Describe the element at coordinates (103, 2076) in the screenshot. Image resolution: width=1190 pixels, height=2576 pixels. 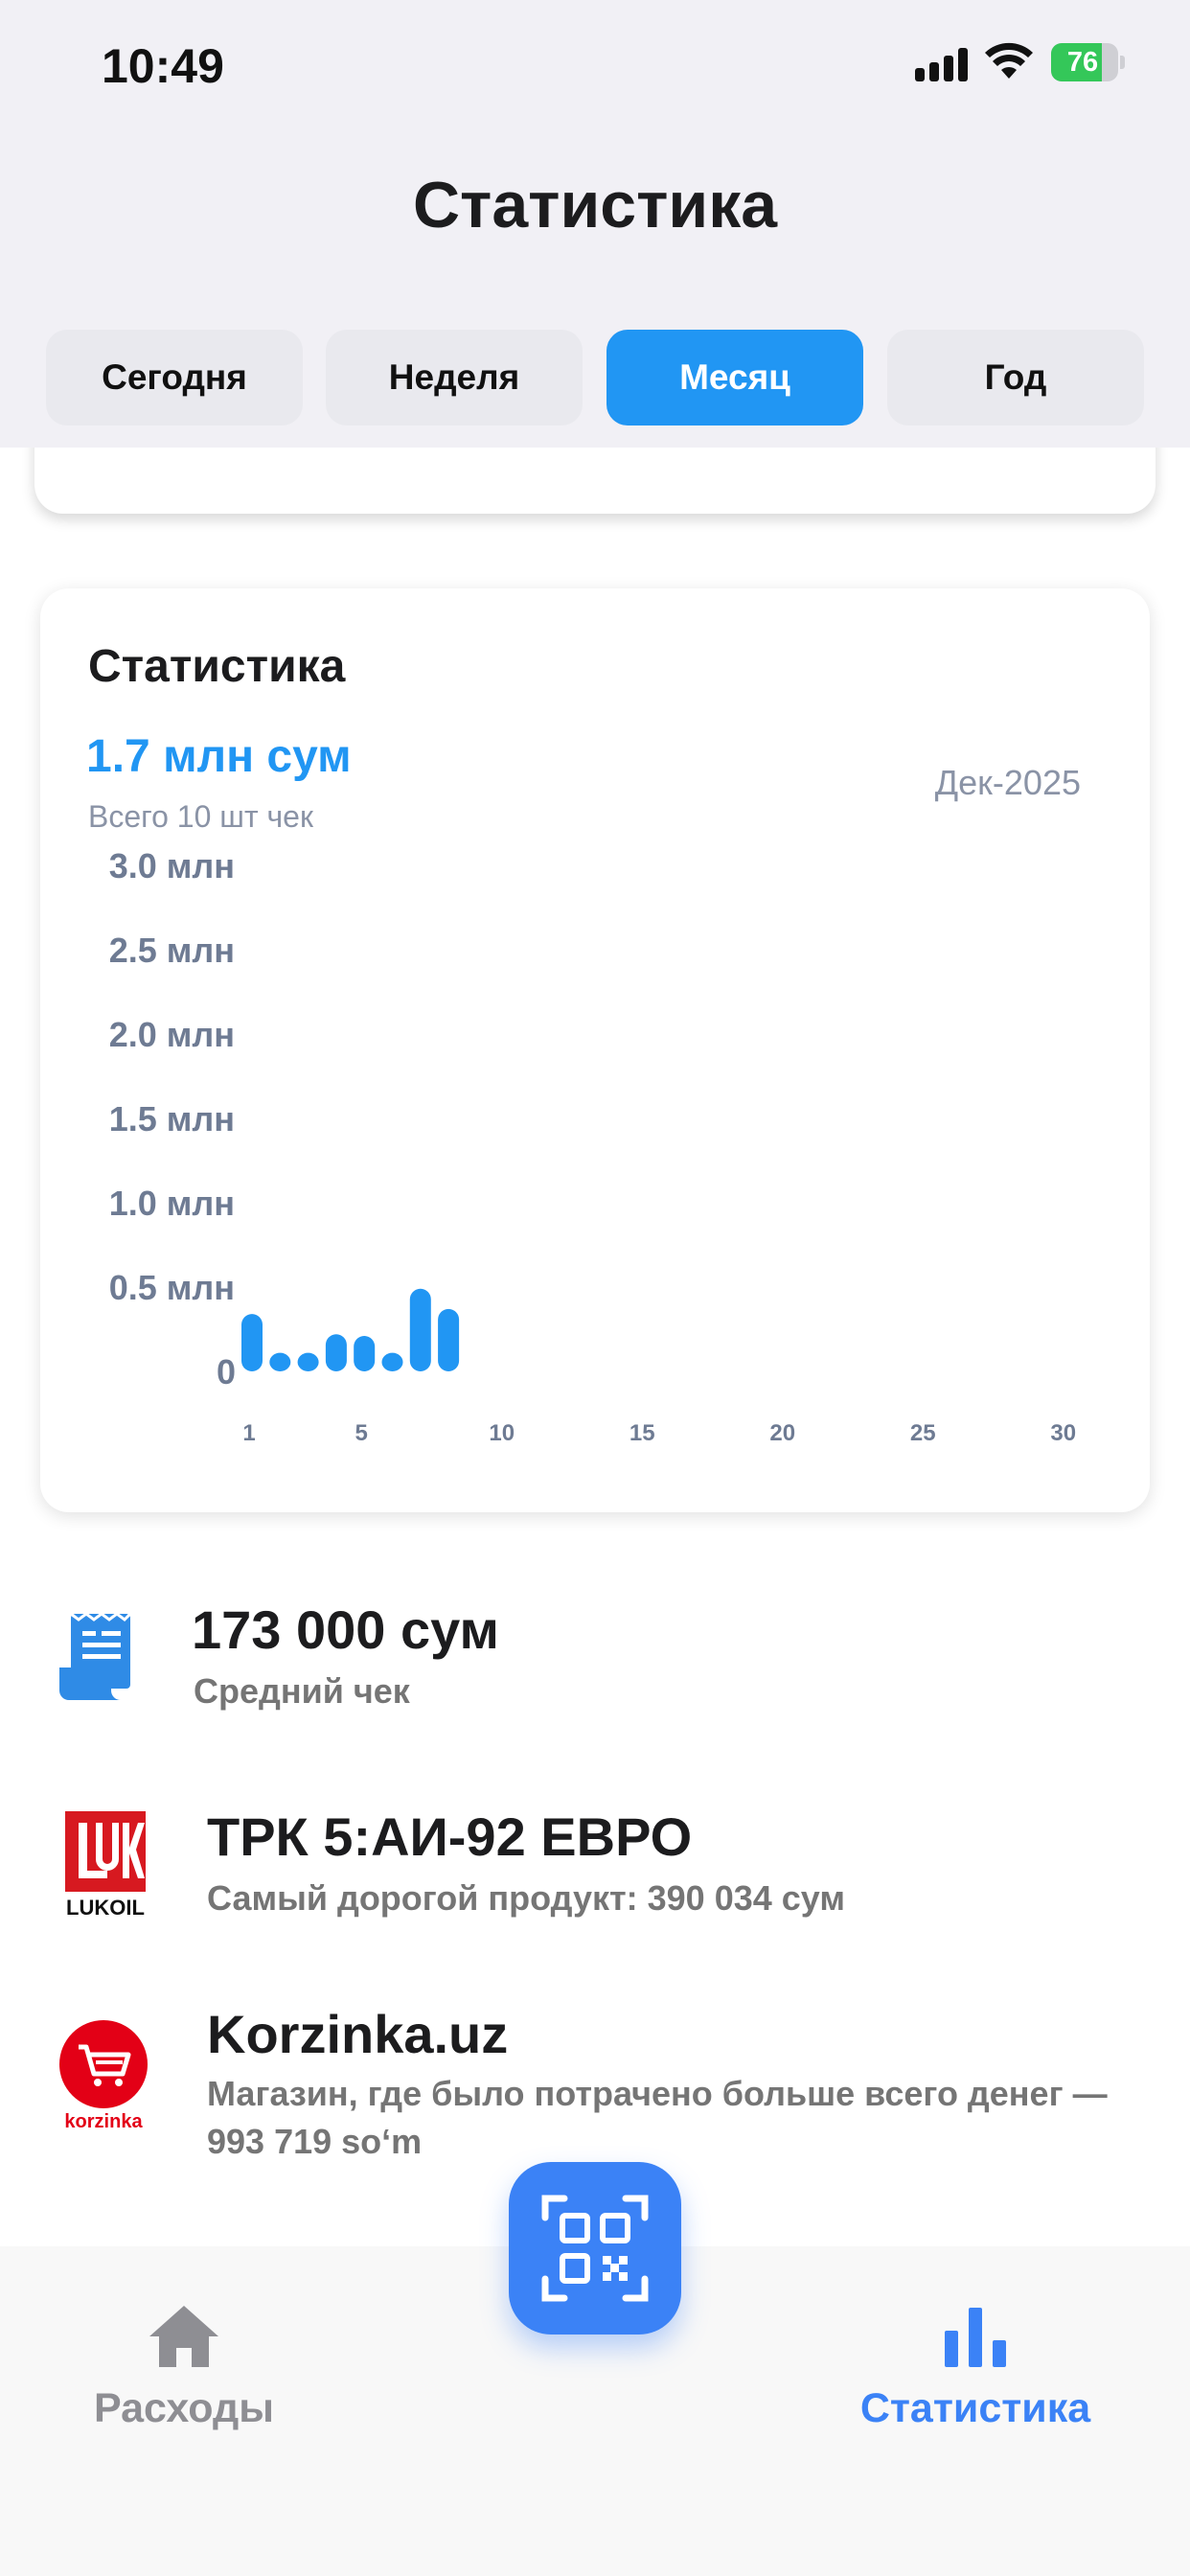
I see `korzinka-logo: korzinka` at that location.